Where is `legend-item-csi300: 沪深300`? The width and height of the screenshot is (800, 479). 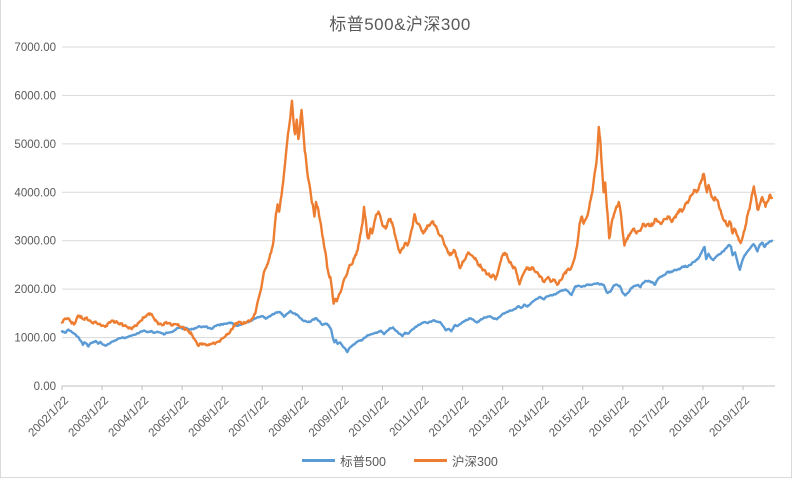
legend-item-csi300: 沪深300 is located at coordinates (456, 460).